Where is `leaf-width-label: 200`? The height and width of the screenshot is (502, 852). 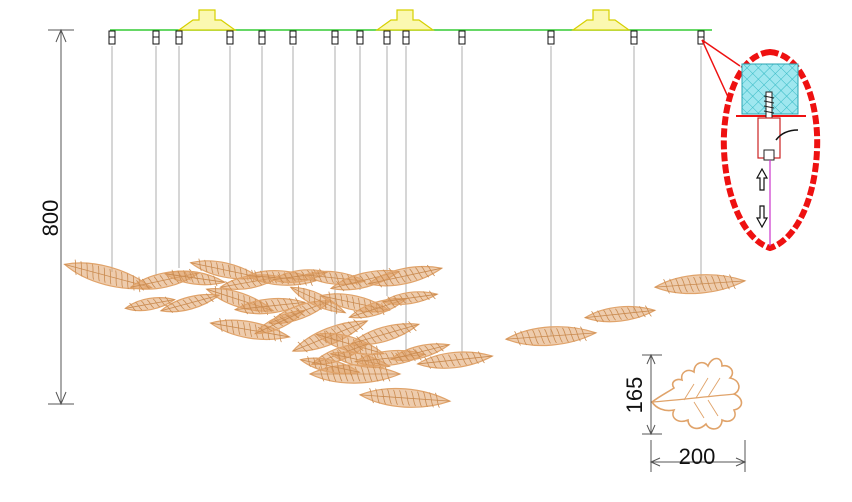 leaf-width-label: 200 is located at coordinates (697, 456).